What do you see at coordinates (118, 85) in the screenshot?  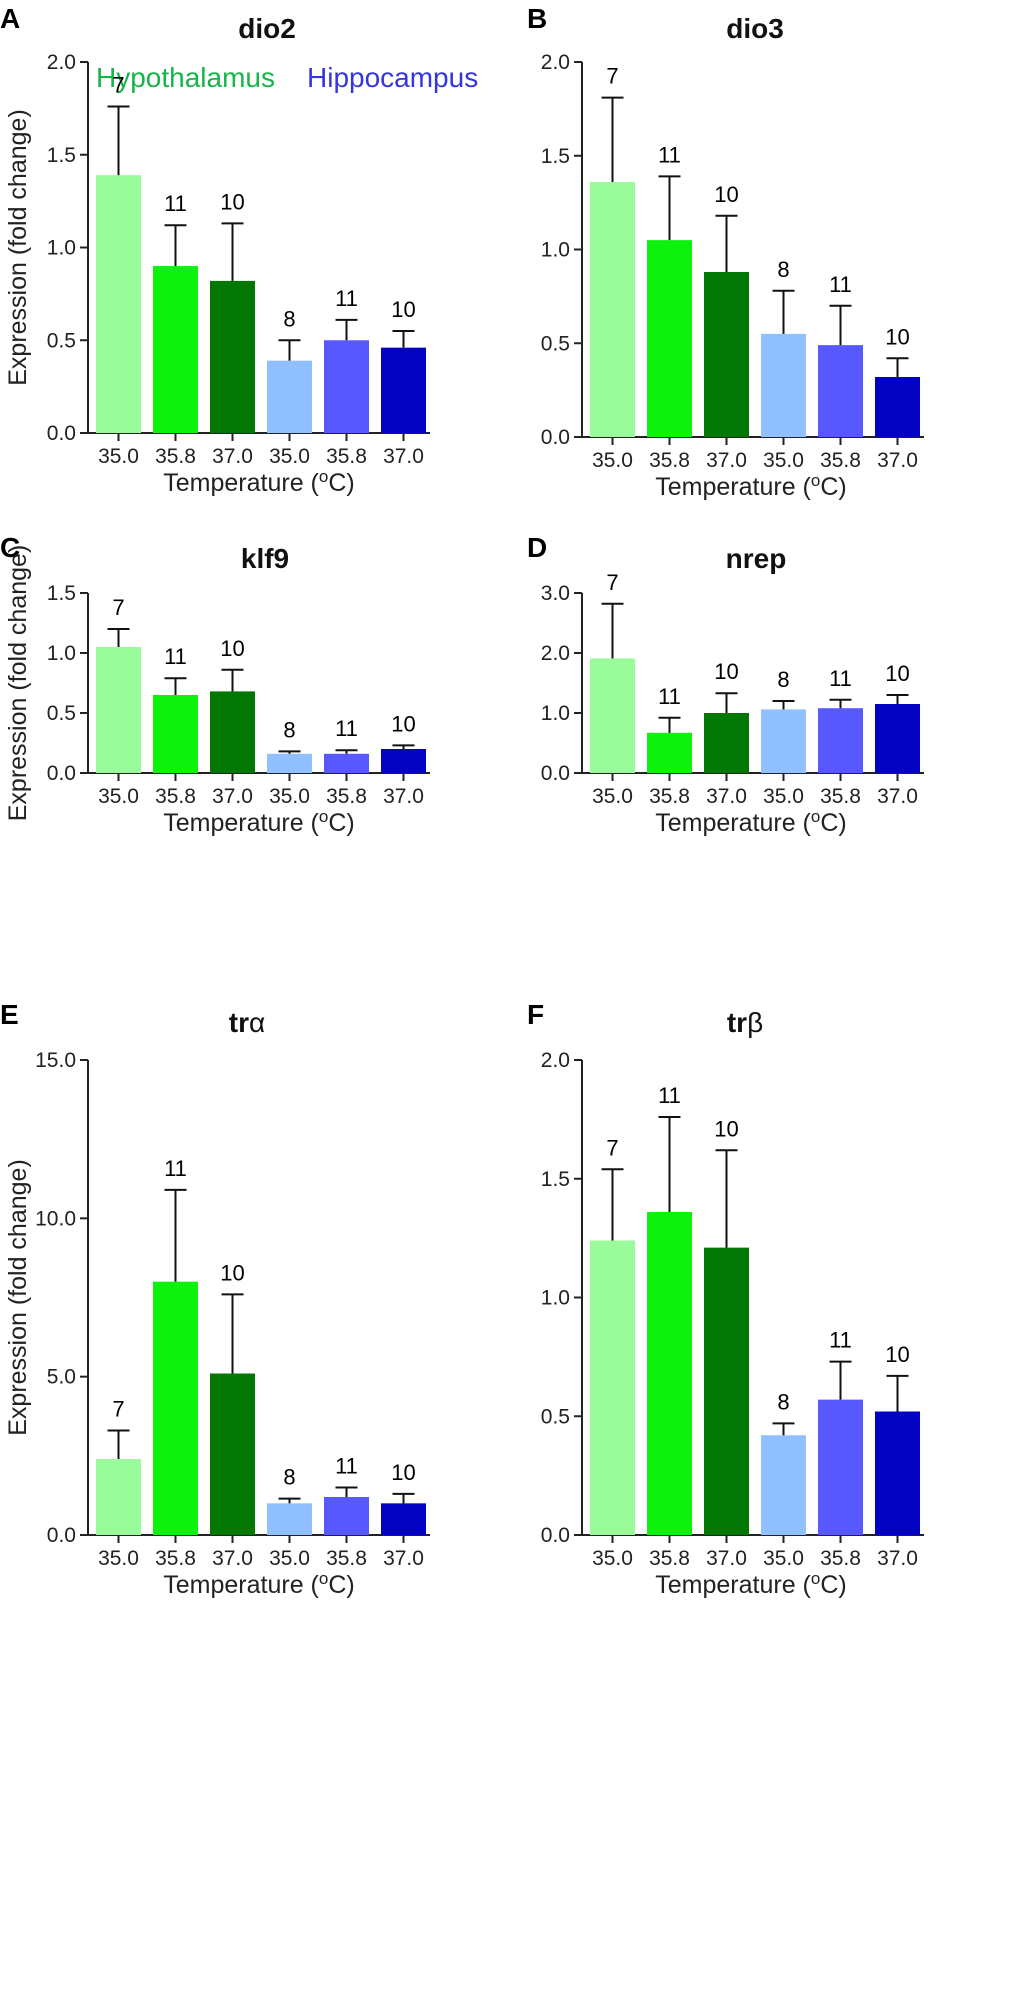 I see `n-label: 7` at bounding box center [118, 85].